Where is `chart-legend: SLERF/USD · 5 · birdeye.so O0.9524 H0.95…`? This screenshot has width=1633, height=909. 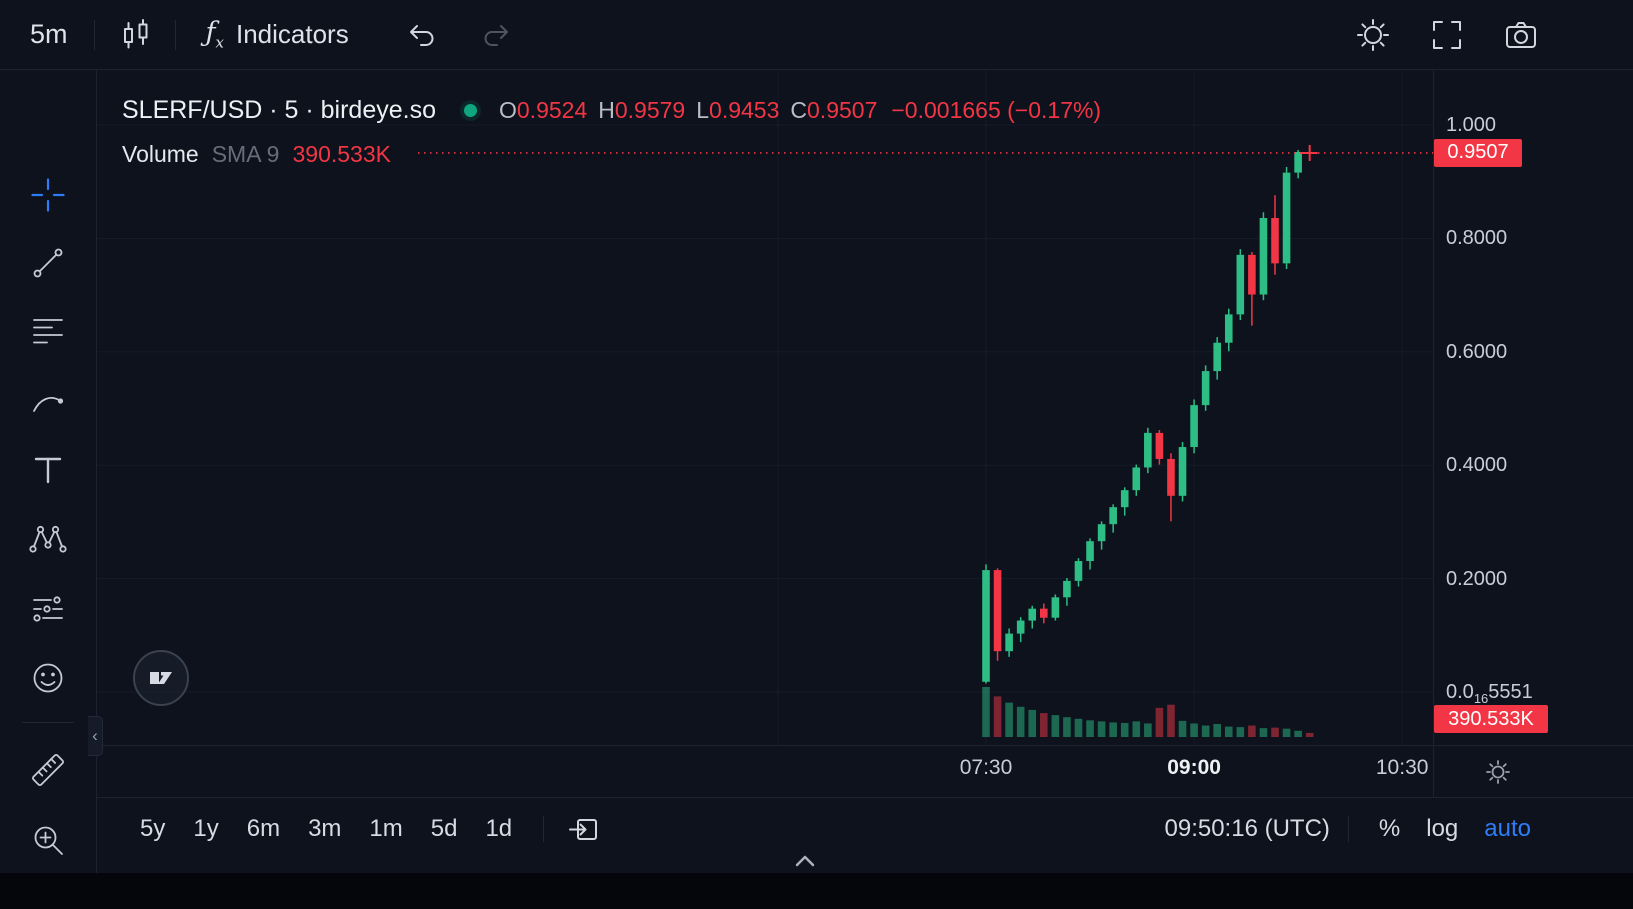
chart-legend: SLERF/USD · 5 · birdeye.so O0.9524 H0.95… is located at coordinates (611, 110).